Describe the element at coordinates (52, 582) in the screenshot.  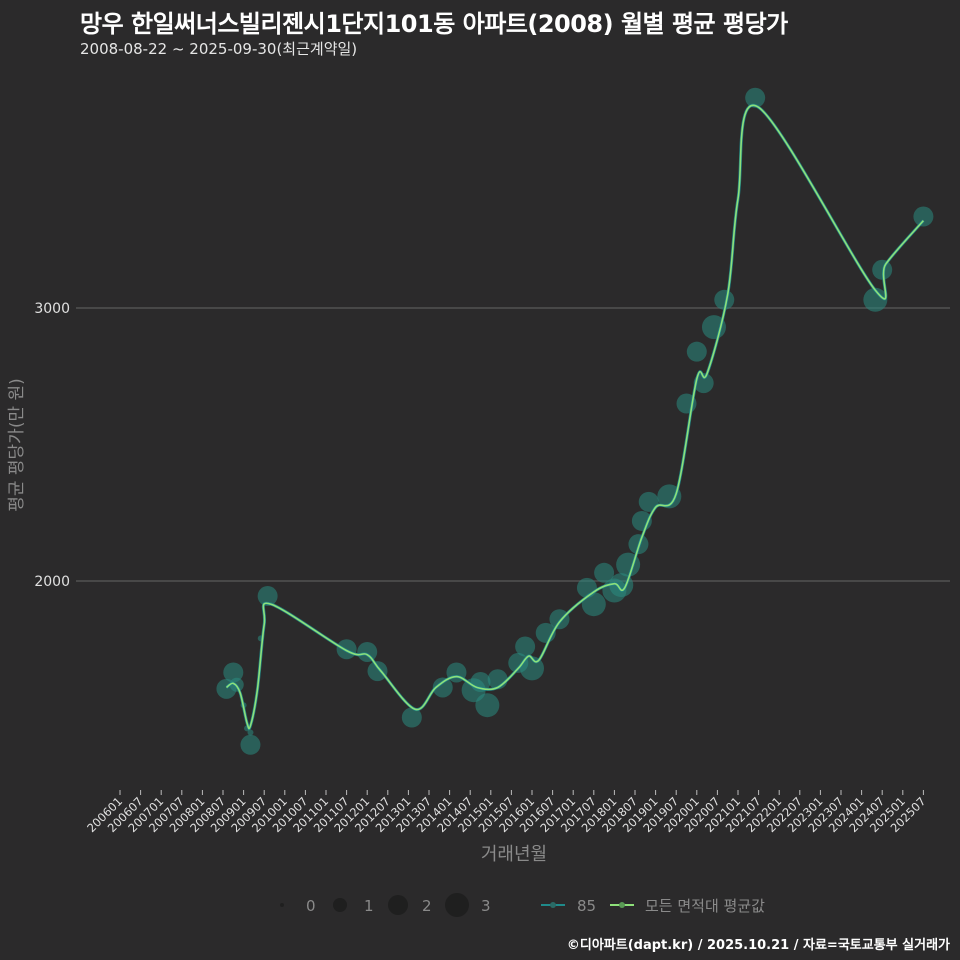
I see `y-tick-label: 2000` at that location.